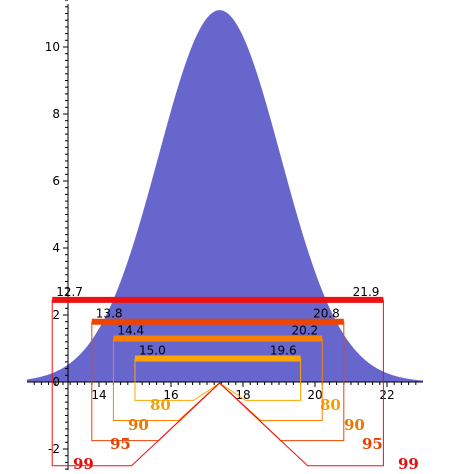 The width and height of the screenshot is (474, 474). I want to click on y-tick-label: 2, so click(56, 315).